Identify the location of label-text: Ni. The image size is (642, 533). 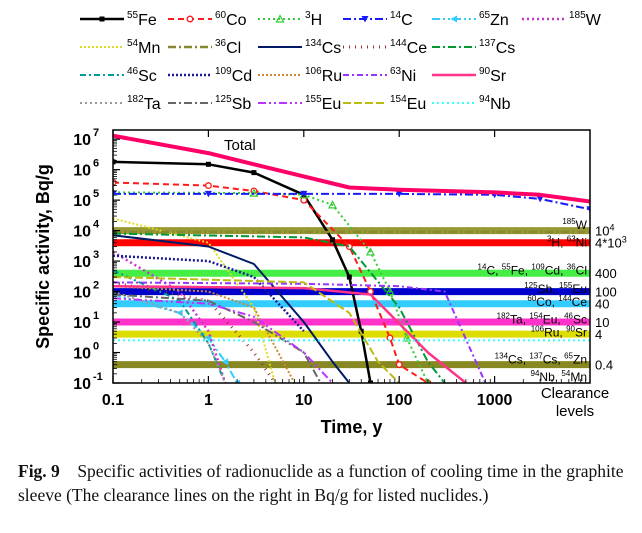
(581, 243).